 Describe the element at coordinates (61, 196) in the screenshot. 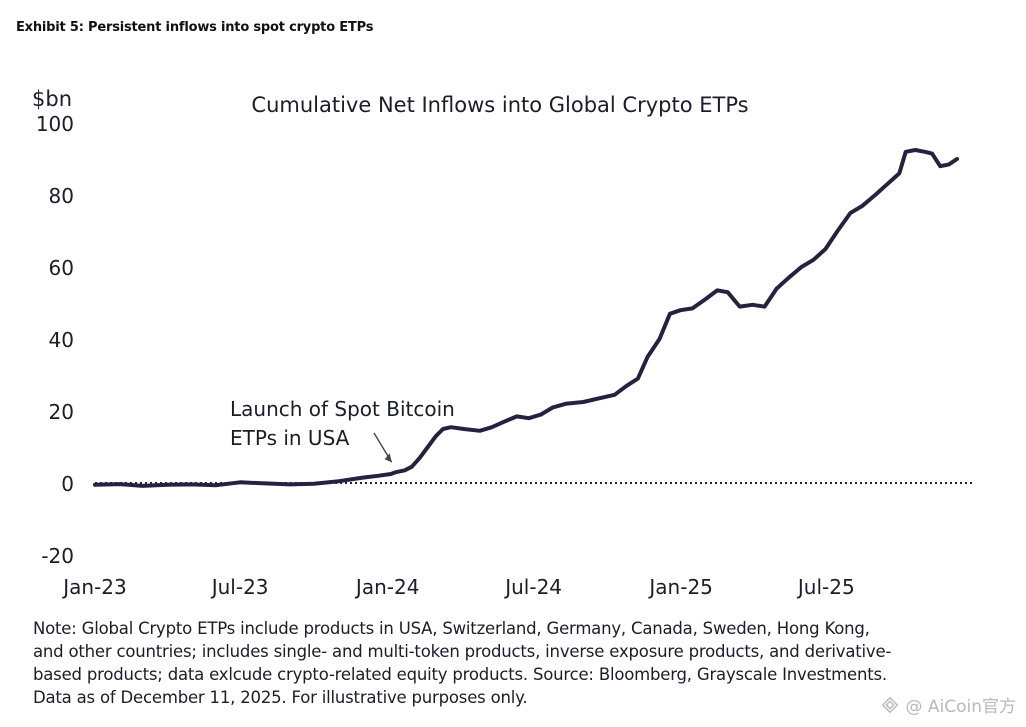

I see `y-tick-label: 80` at that location.